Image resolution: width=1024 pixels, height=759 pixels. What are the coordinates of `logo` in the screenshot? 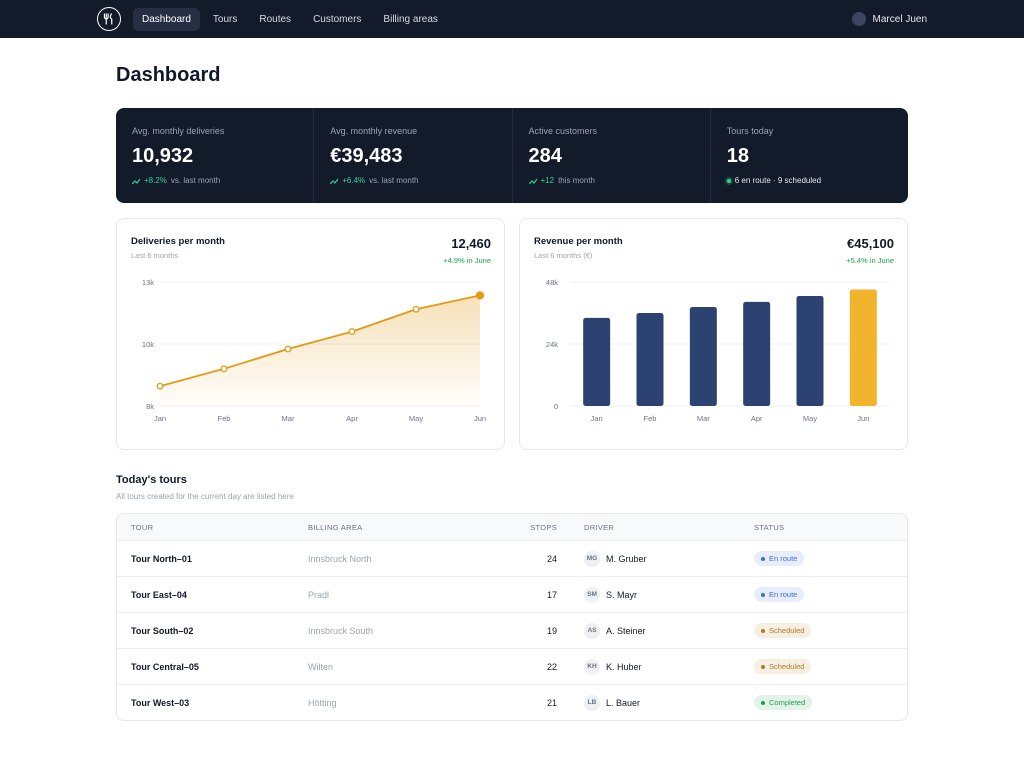 It's located at (109, 19).